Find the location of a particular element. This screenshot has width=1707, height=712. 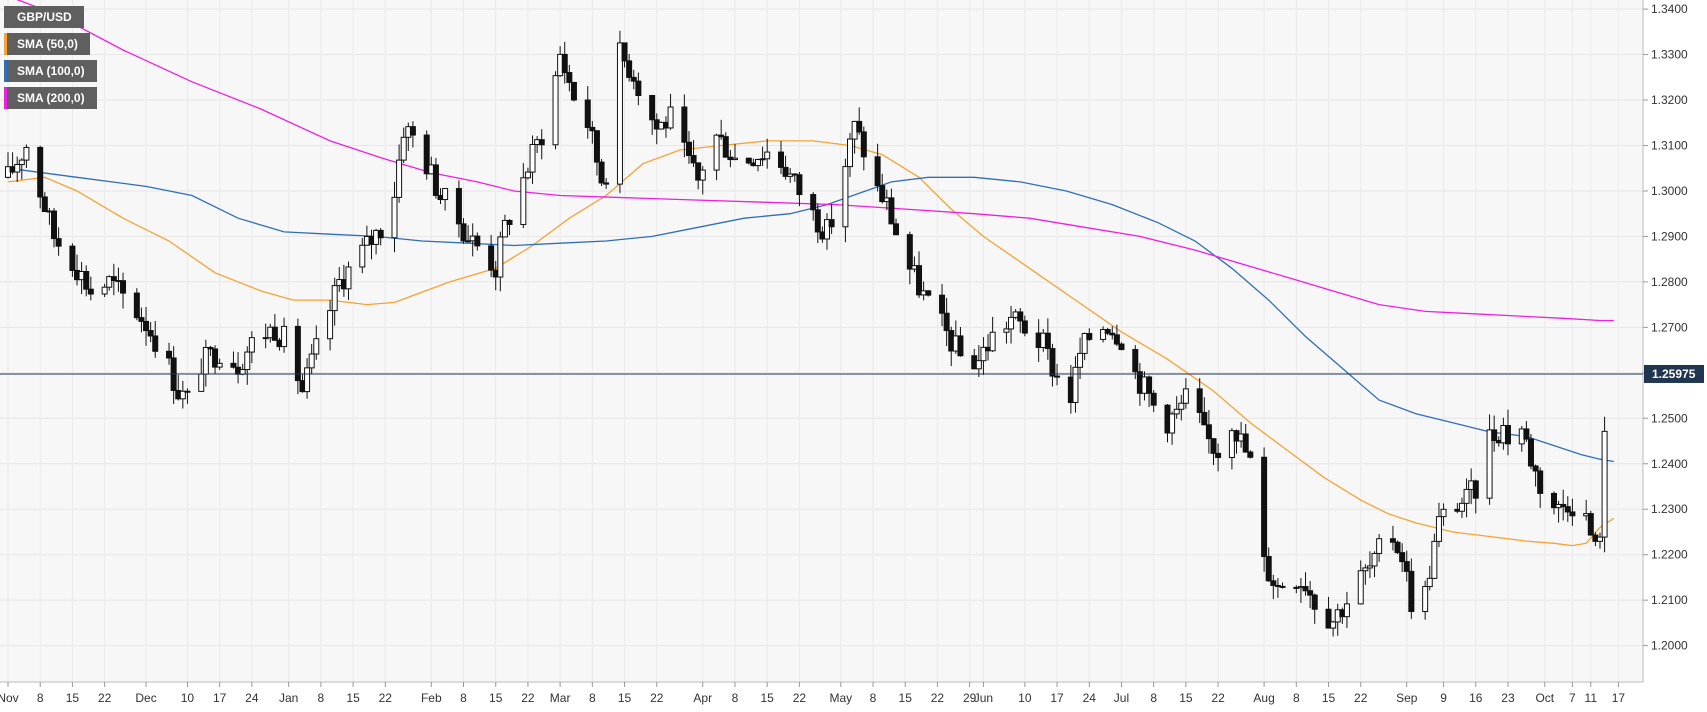

symbol-label: GBP/USD is located at coordinates (44, 17).